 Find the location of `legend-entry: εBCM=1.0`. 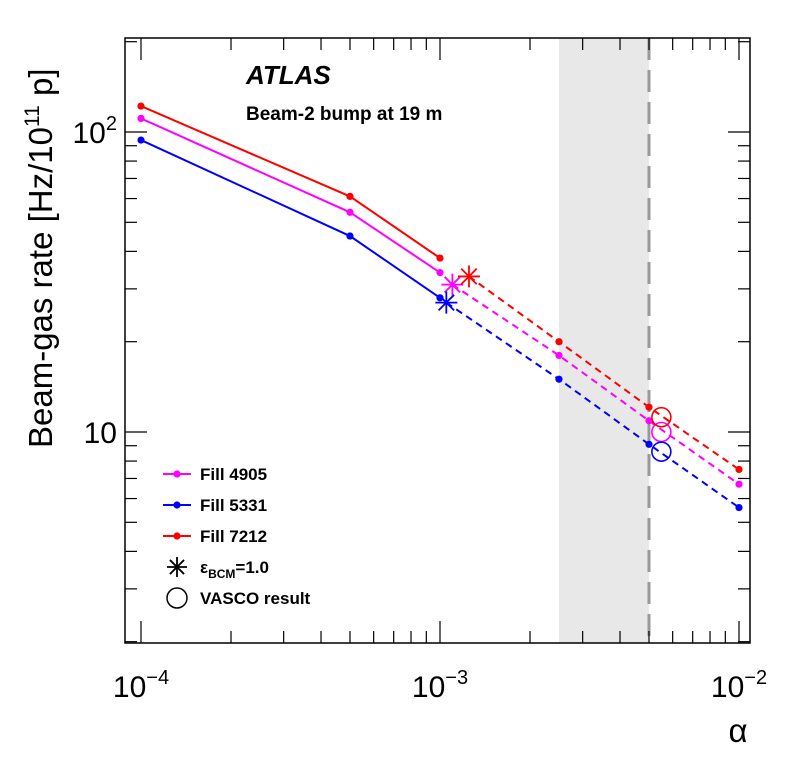

legend-entry: εBCM=1.0 is located at coordinates (218, 569).